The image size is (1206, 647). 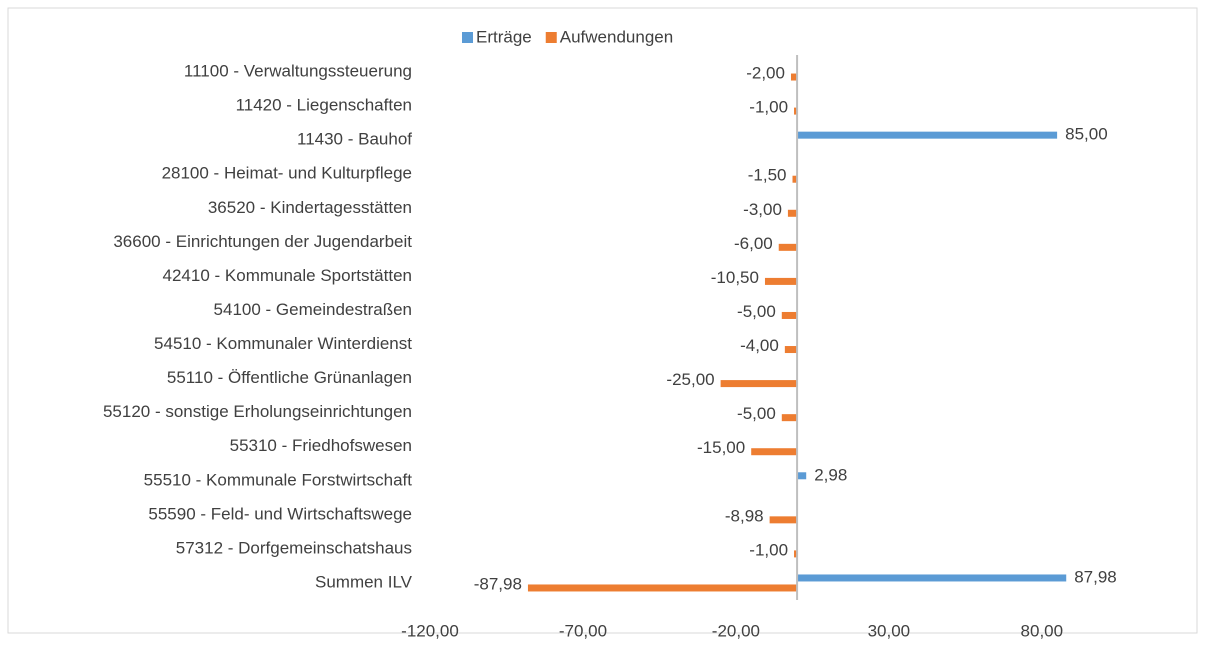 I want to click on y-tick-label: Summen ILV, so click(x=364, y=581).